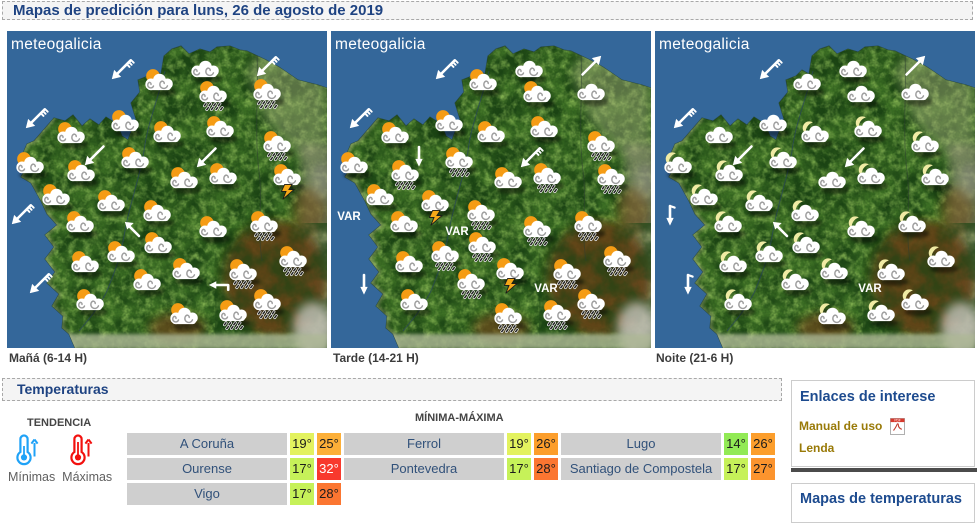 This screenshot has height=523, width=977. Describe the element at coordinates (897, 421) in the screenshot. I see `svg-text: PDF` at that location.